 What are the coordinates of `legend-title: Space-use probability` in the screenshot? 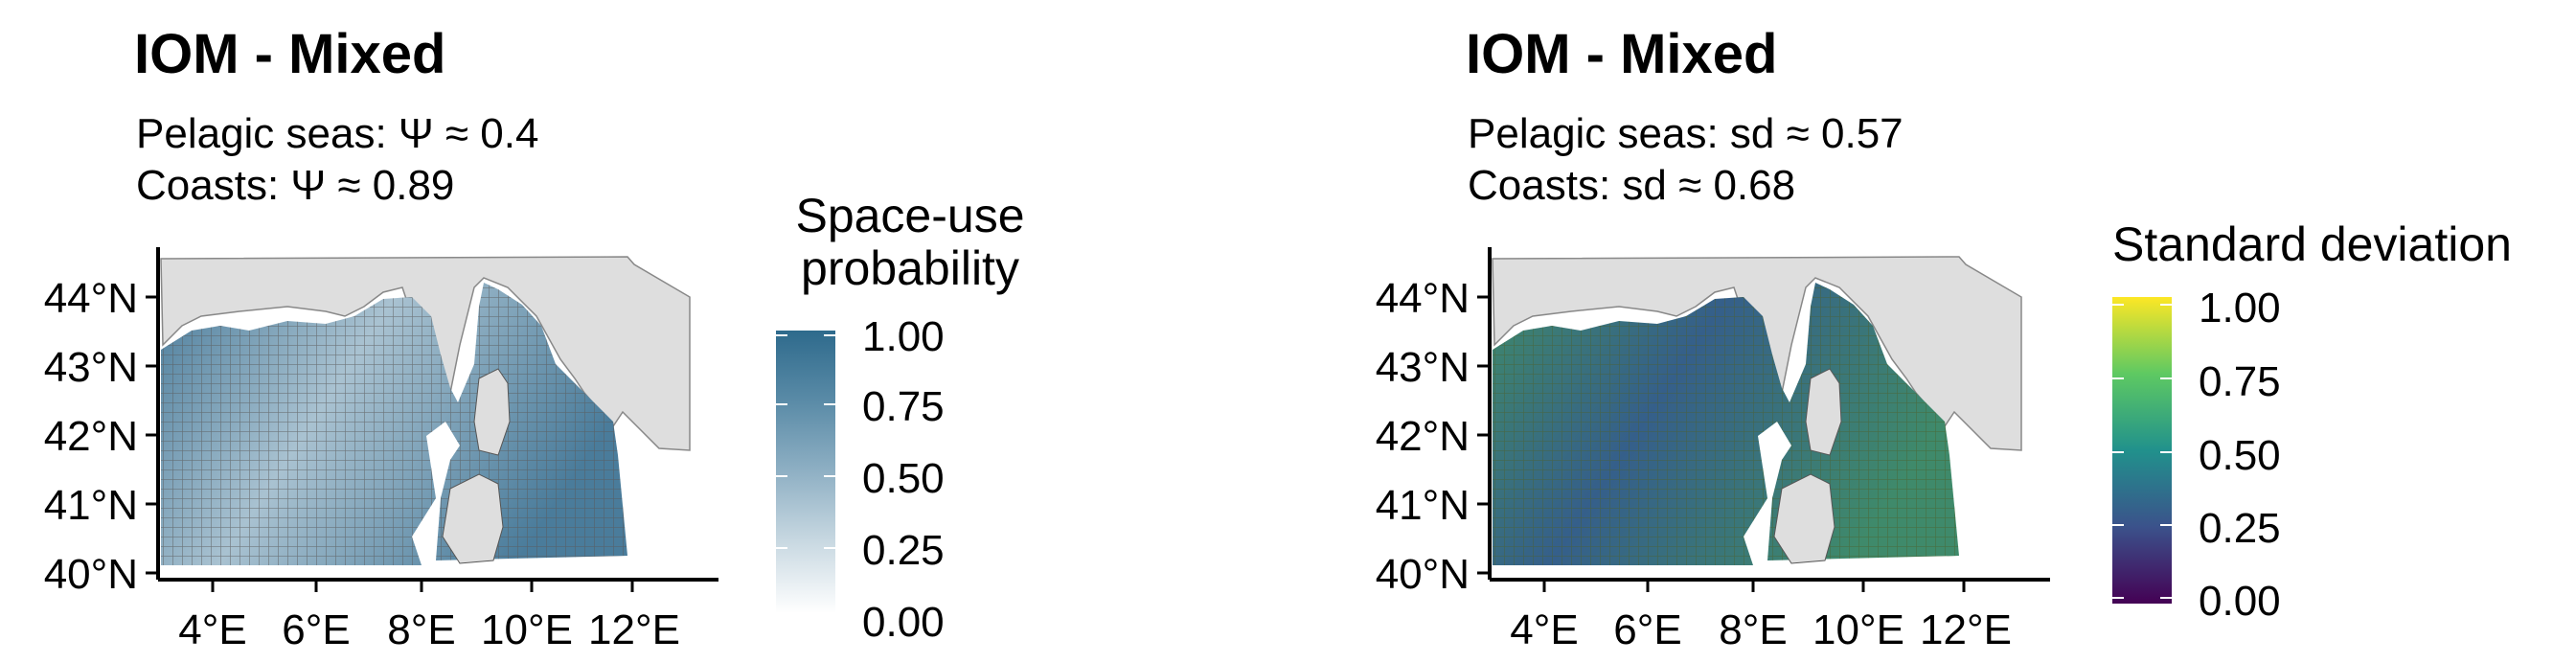 It's located at (910, 242).